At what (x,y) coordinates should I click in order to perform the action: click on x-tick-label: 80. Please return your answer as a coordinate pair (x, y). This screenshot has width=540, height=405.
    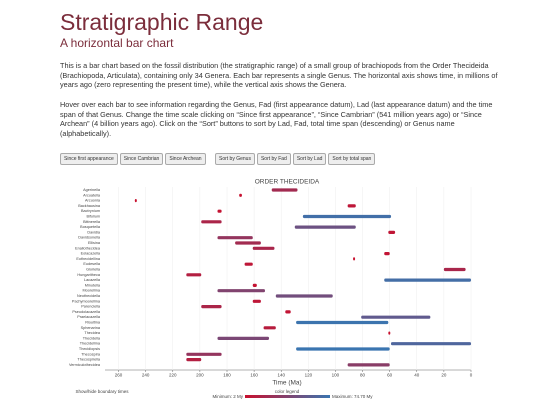
    Looking at the image, I should click on (363, 375).